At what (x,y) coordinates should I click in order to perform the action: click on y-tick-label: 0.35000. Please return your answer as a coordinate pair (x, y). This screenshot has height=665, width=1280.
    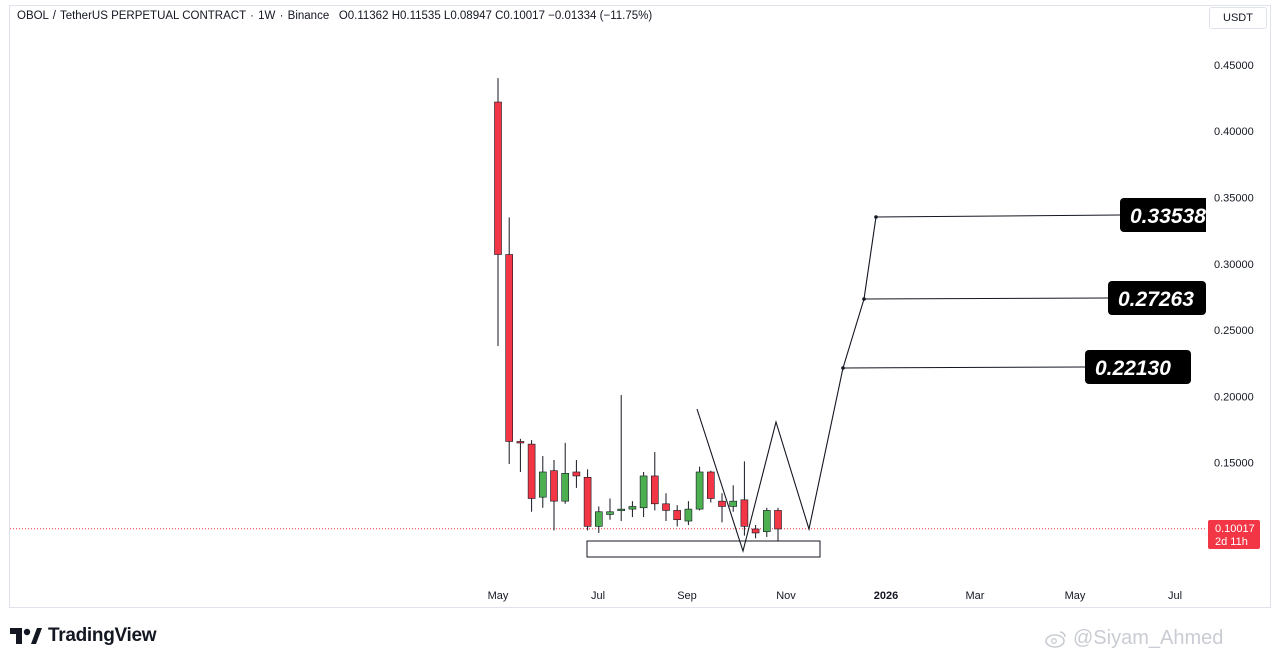
    Looking at the image, I should click on (1234, 199).